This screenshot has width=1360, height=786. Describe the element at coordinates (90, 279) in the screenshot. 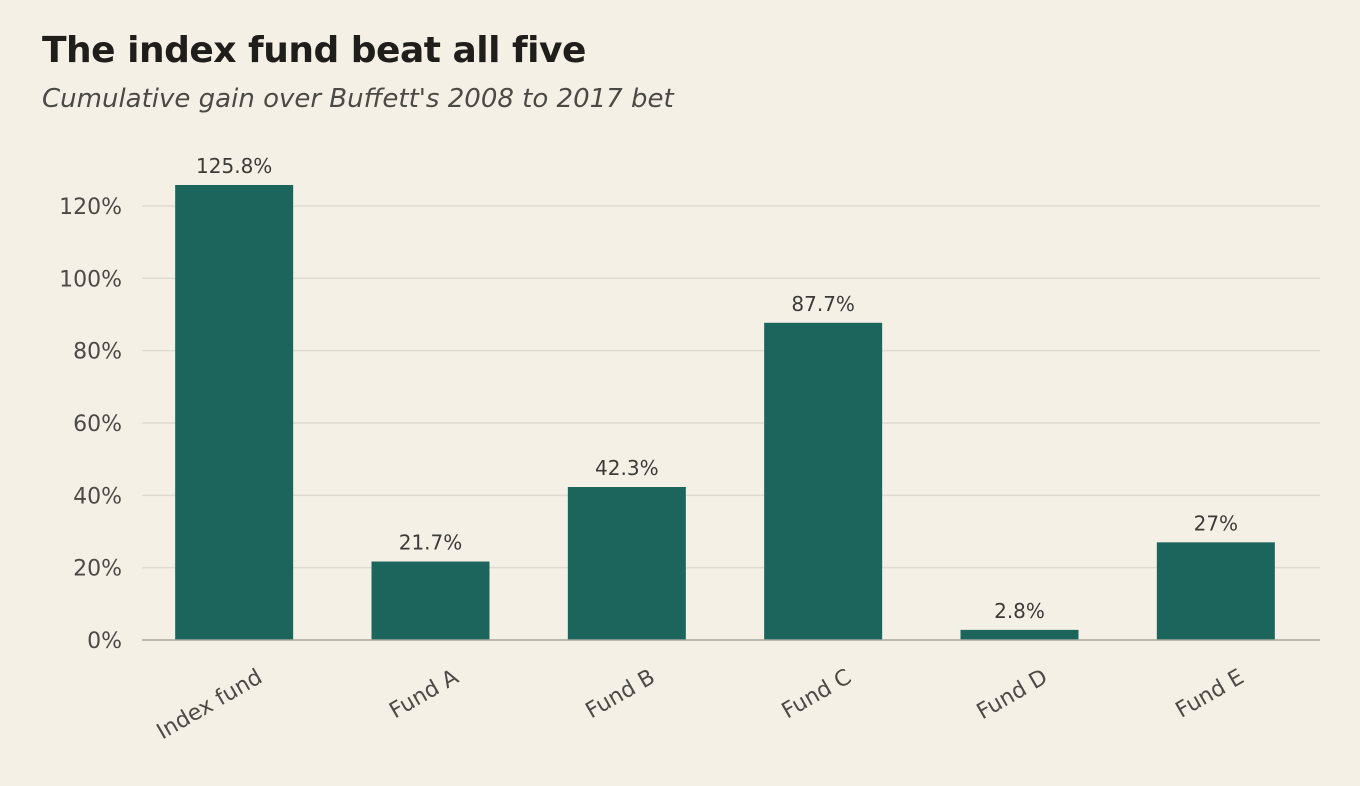

I see `y-tick-label: 100%` at that location.